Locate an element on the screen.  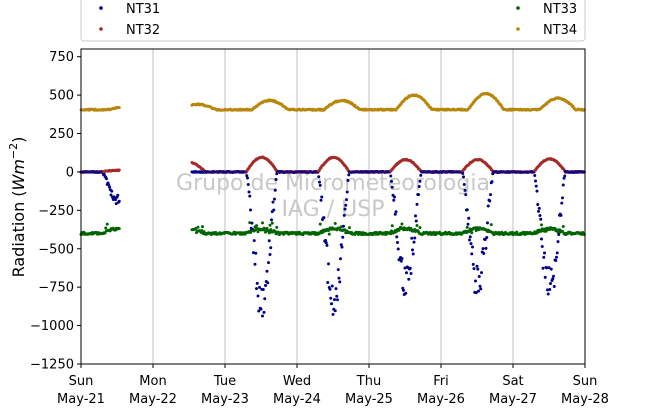
y-axis: 750 500 250 0 −250 −500 −750 −1000 −1250 is located at coordinates (55, 211).